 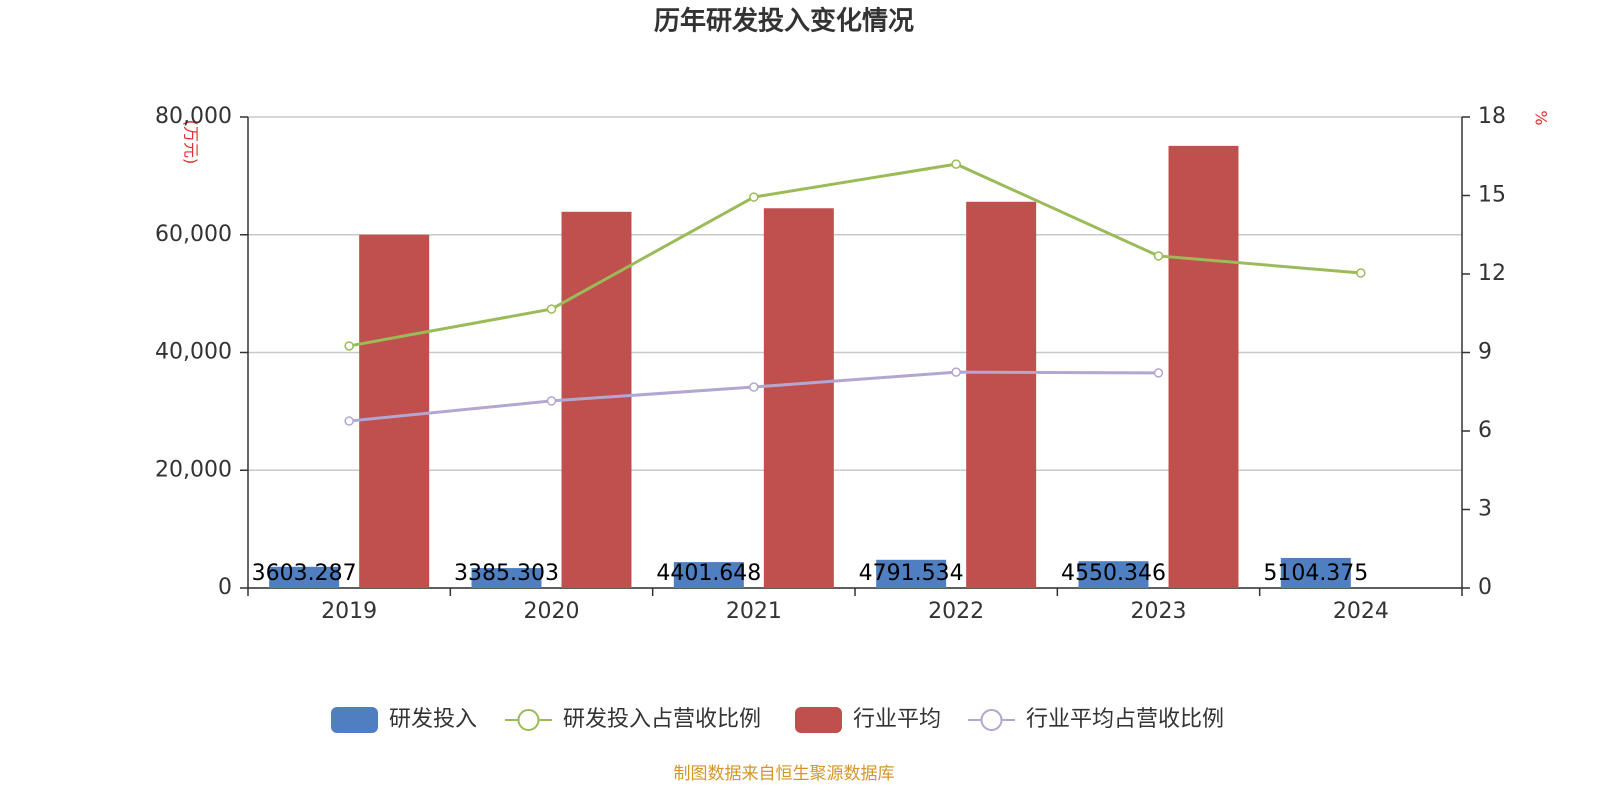 I want to click on data-label: 4791.534, so click(x=911, y=573).